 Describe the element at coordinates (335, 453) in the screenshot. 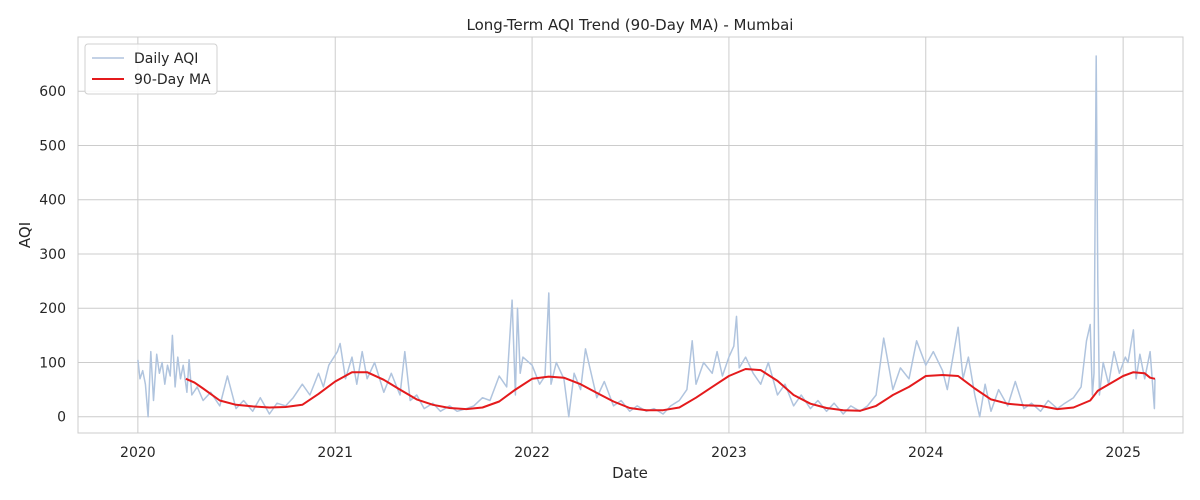

I see `x-tick-label: 2021` at that location.